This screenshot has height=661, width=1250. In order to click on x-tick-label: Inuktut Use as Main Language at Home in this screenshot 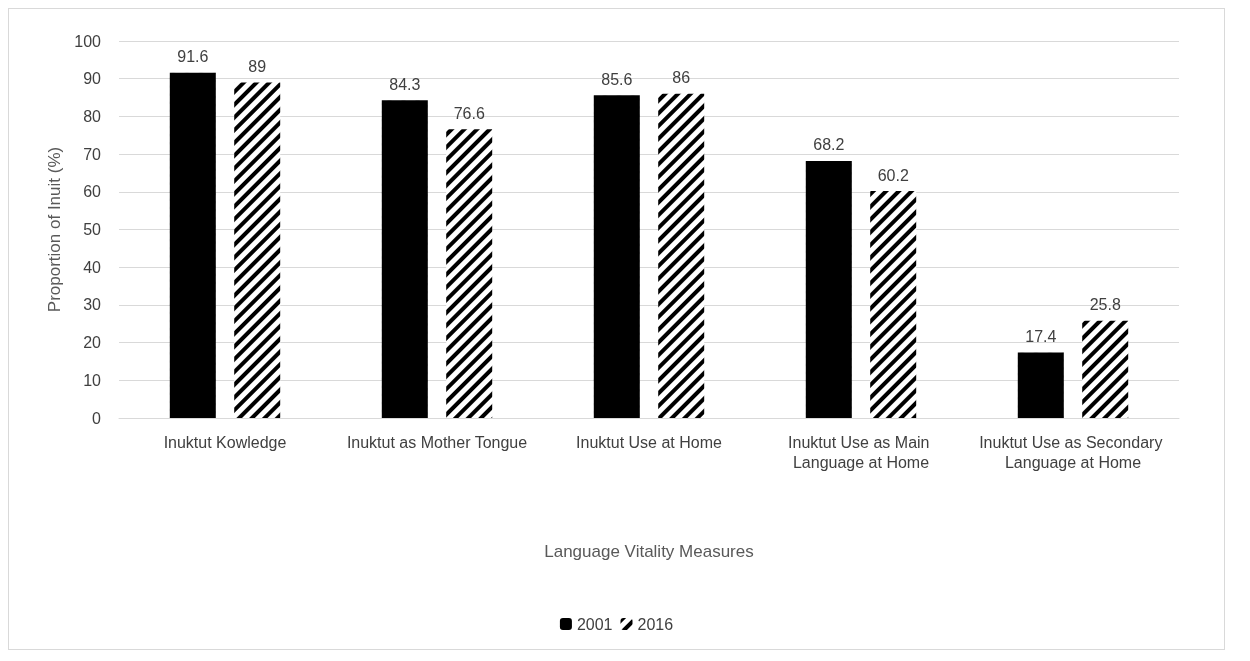, I will do `click(861, 452)`.